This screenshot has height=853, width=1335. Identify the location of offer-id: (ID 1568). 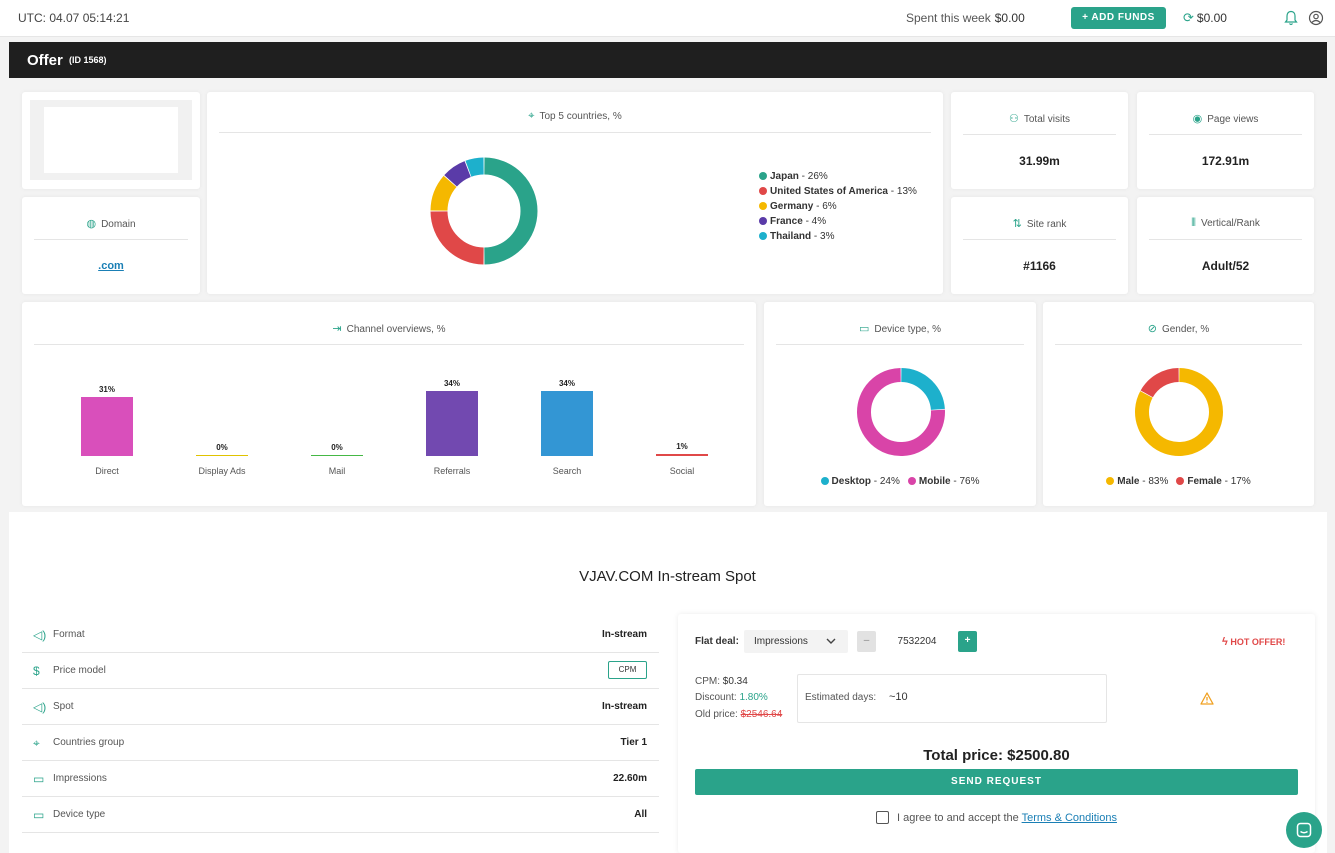
(88, 60).